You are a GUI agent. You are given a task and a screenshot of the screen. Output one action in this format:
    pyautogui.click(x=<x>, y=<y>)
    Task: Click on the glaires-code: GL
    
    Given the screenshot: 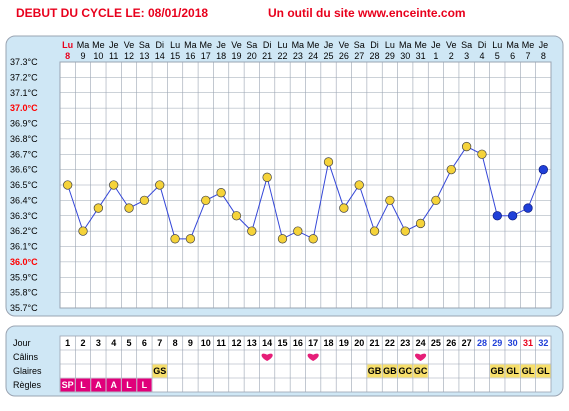 What is the action you would take?
    pyautogui.click(x=512, y=371)
    